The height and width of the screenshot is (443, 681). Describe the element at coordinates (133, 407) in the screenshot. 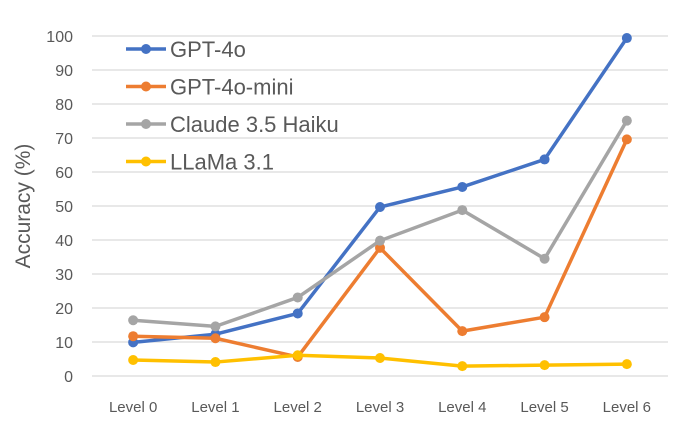

I see `x-tick-label: Level 0` at that location.